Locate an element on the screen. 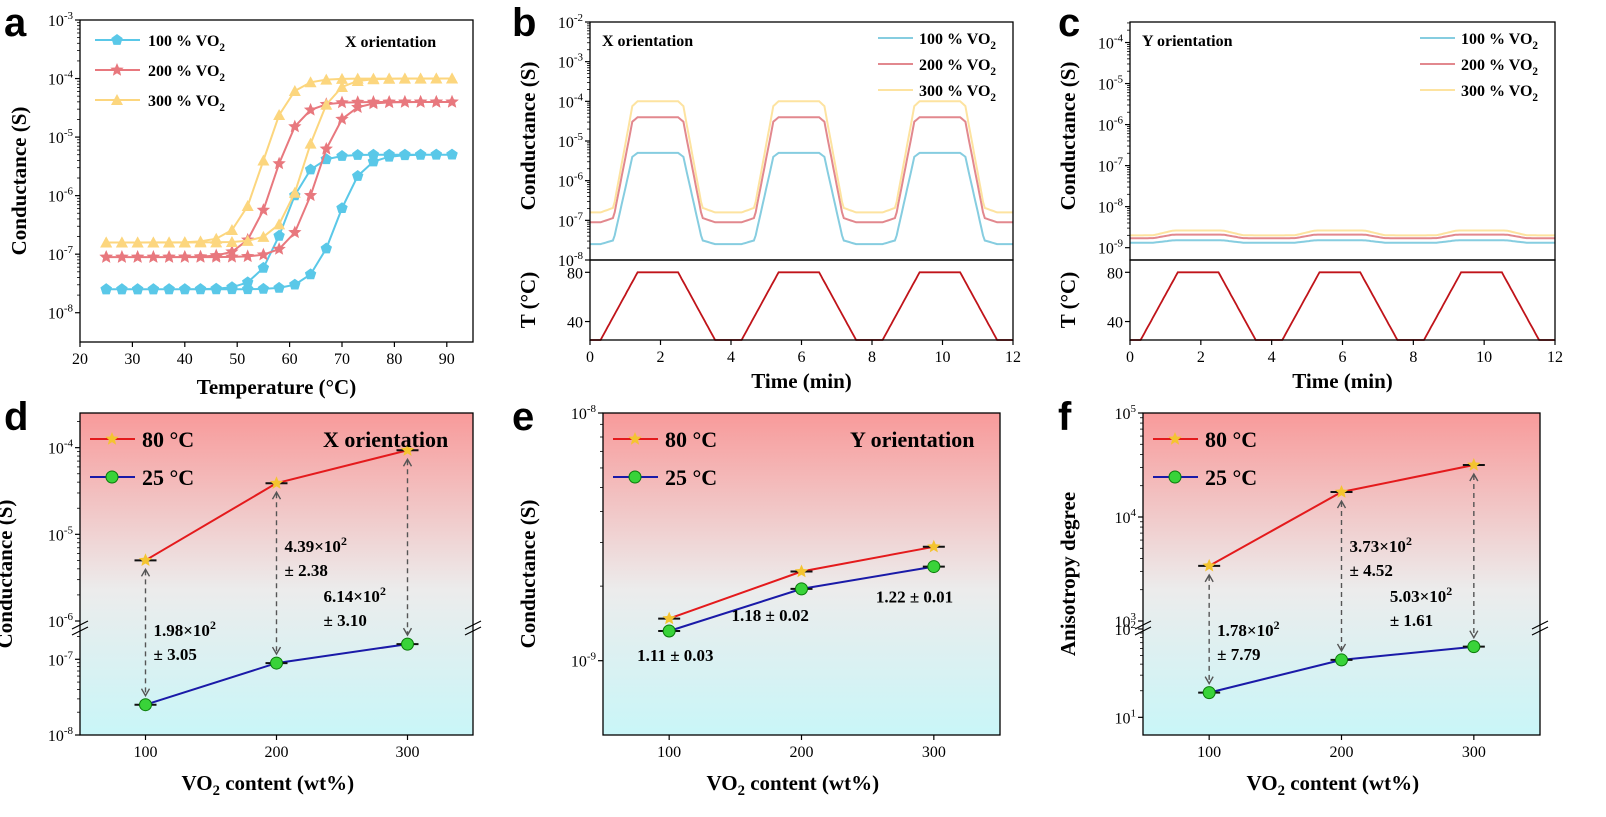 This screenshot has height=817, width=1606. text-main: 3.73×10 is located at coordinates (1378, 546).